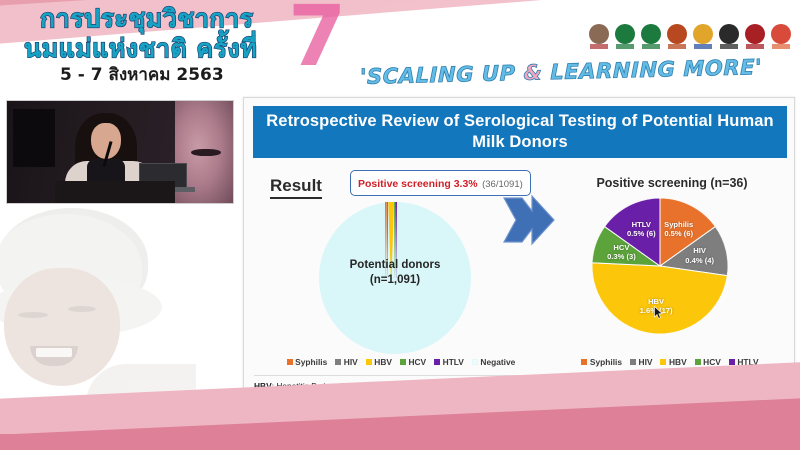 This screenshot has height=450, width=800. Describe the element at coordinates (658, 312) in the screenshot. I see `mouse-cursor-icon` at that location.